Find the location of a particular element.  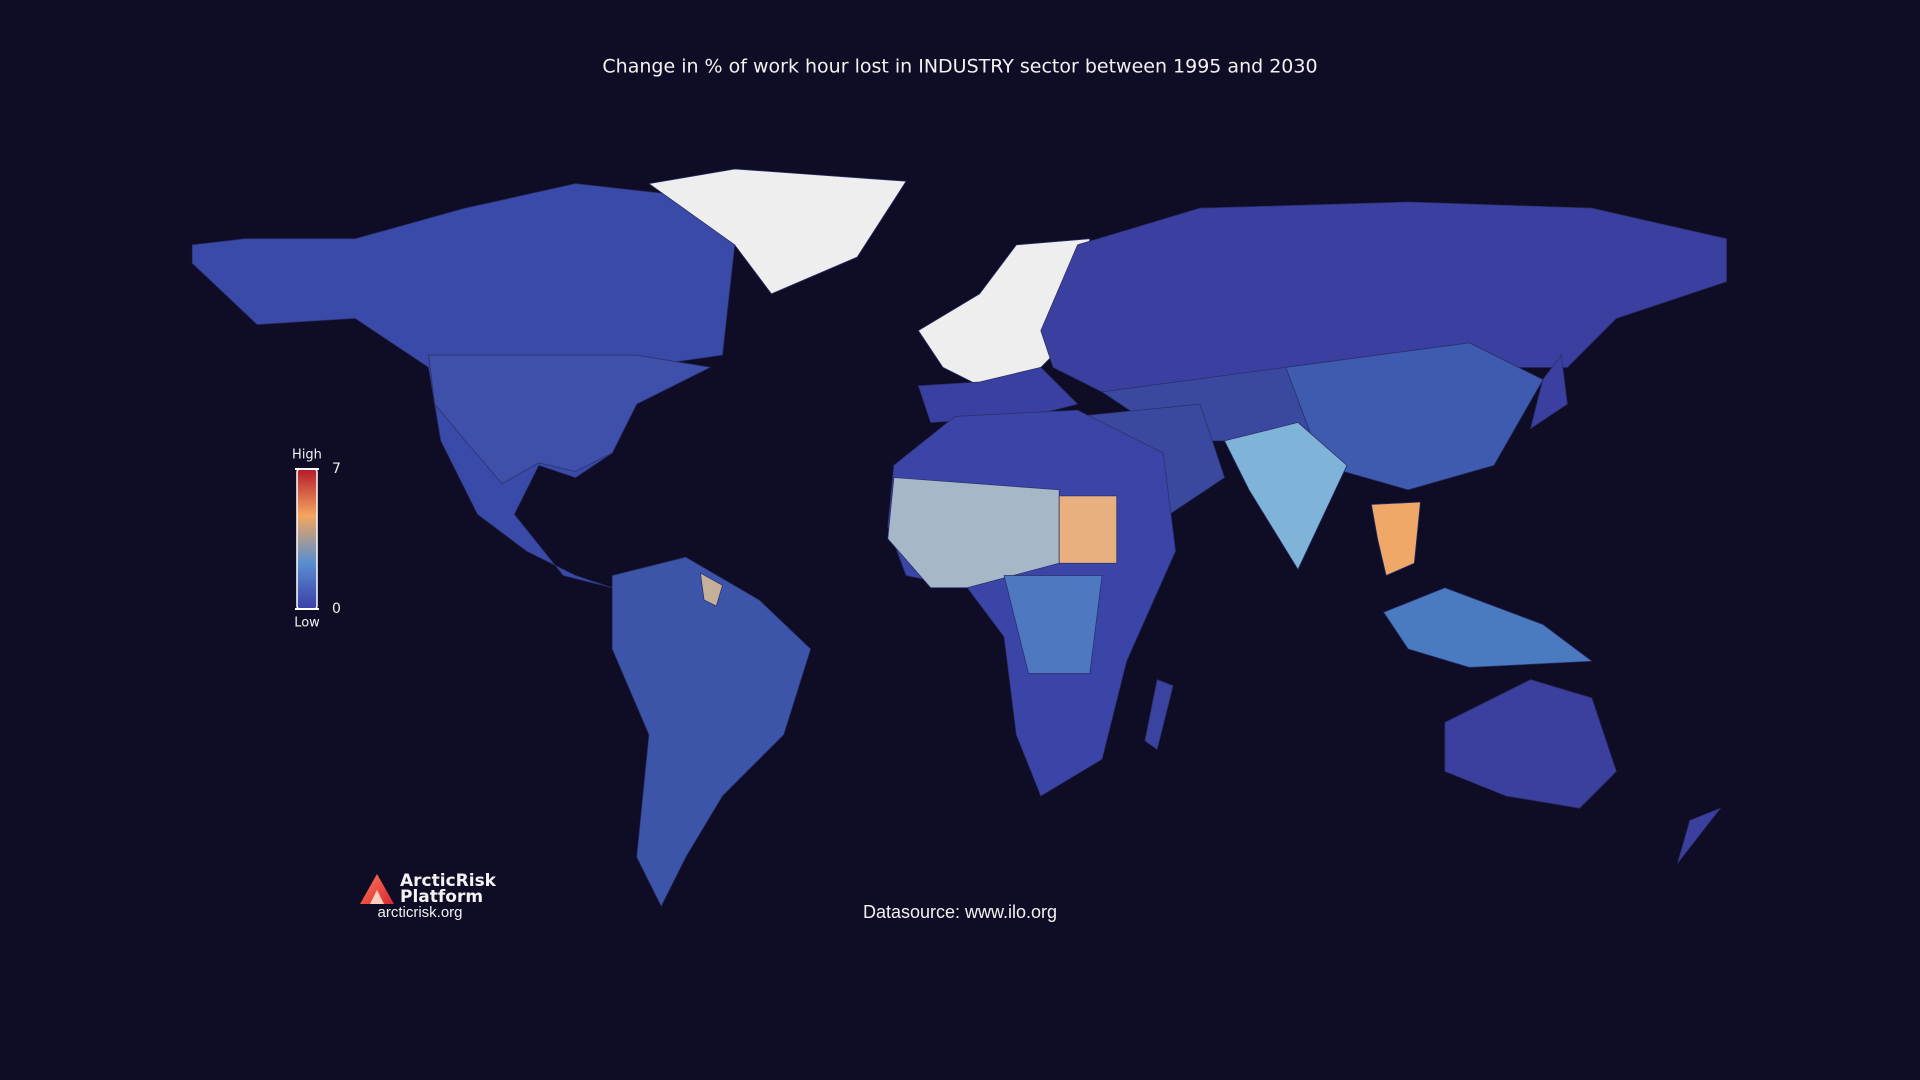

australia is located at coordinates (1530, 744).